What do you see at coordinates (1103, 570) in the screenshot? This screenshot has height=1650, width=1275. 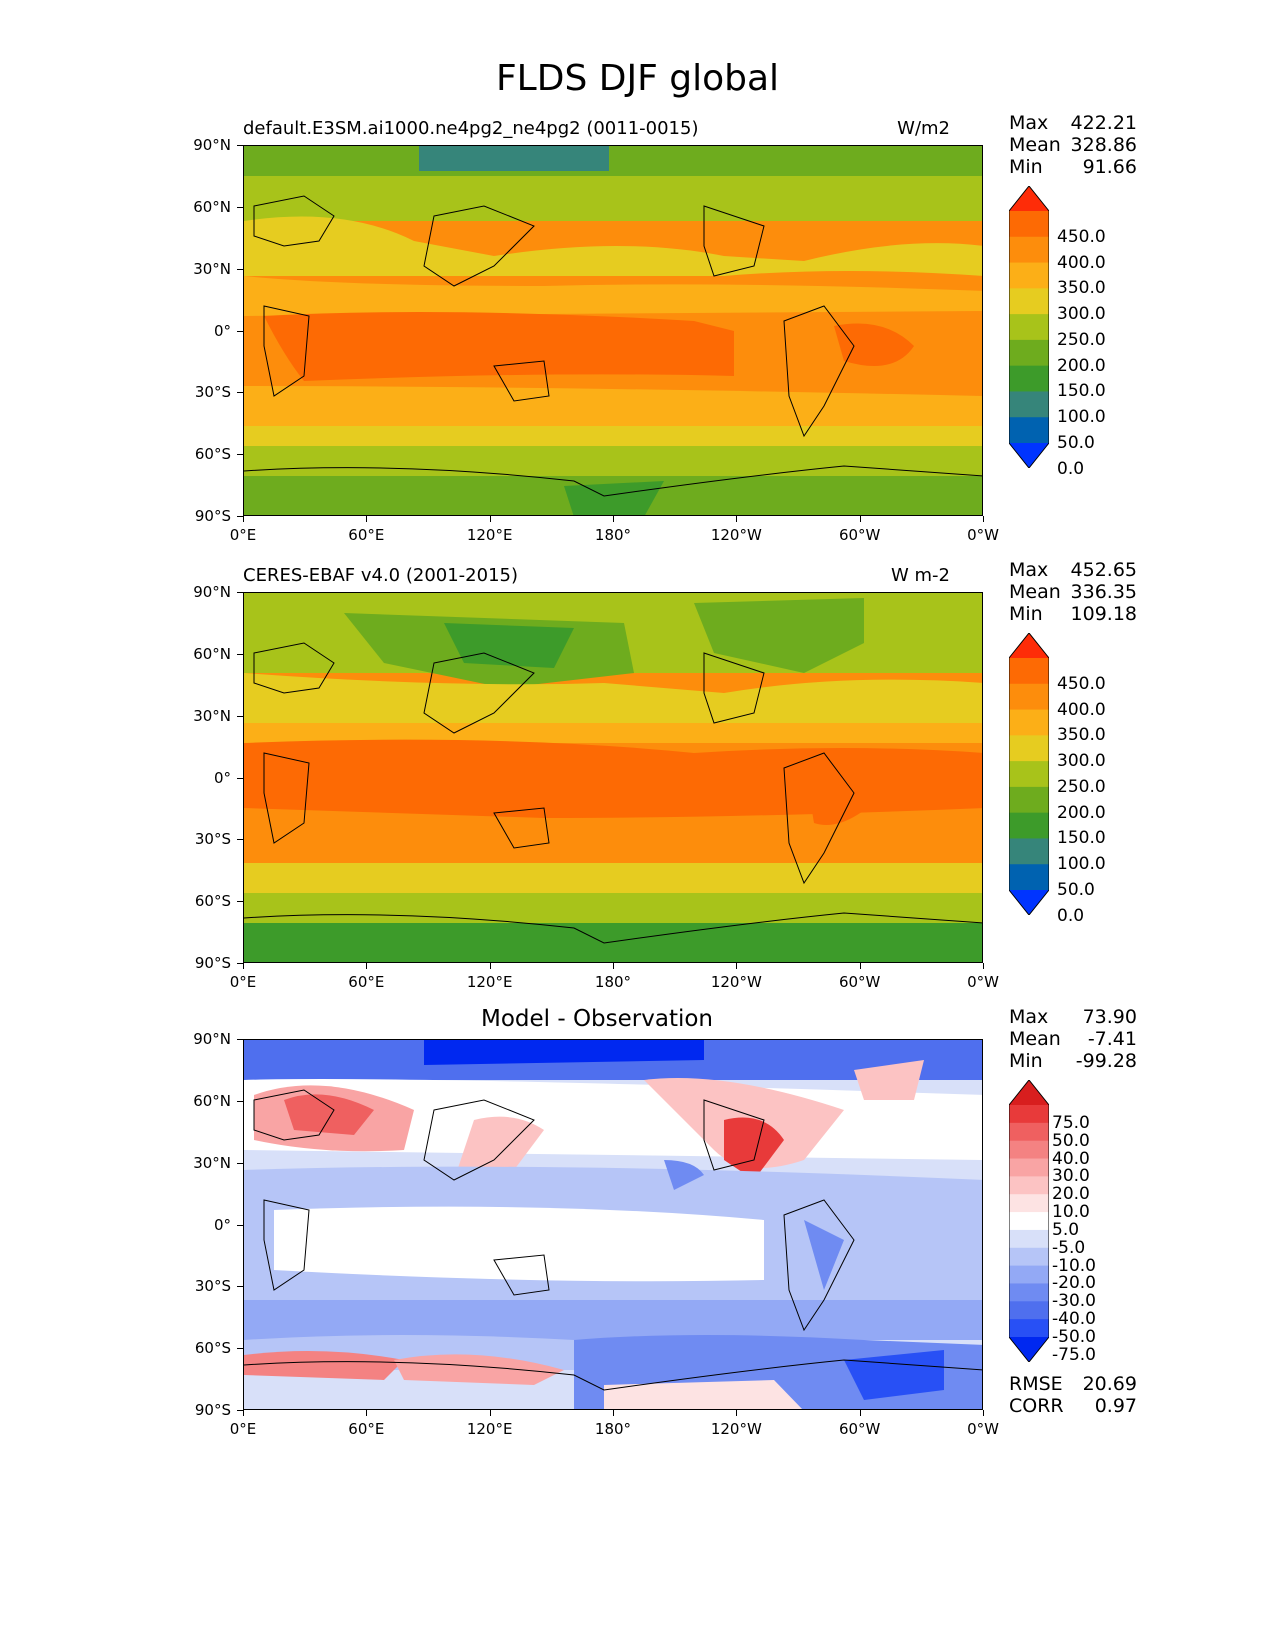 I see `stat-value: 452.65` at bounding box center [1103, 570].